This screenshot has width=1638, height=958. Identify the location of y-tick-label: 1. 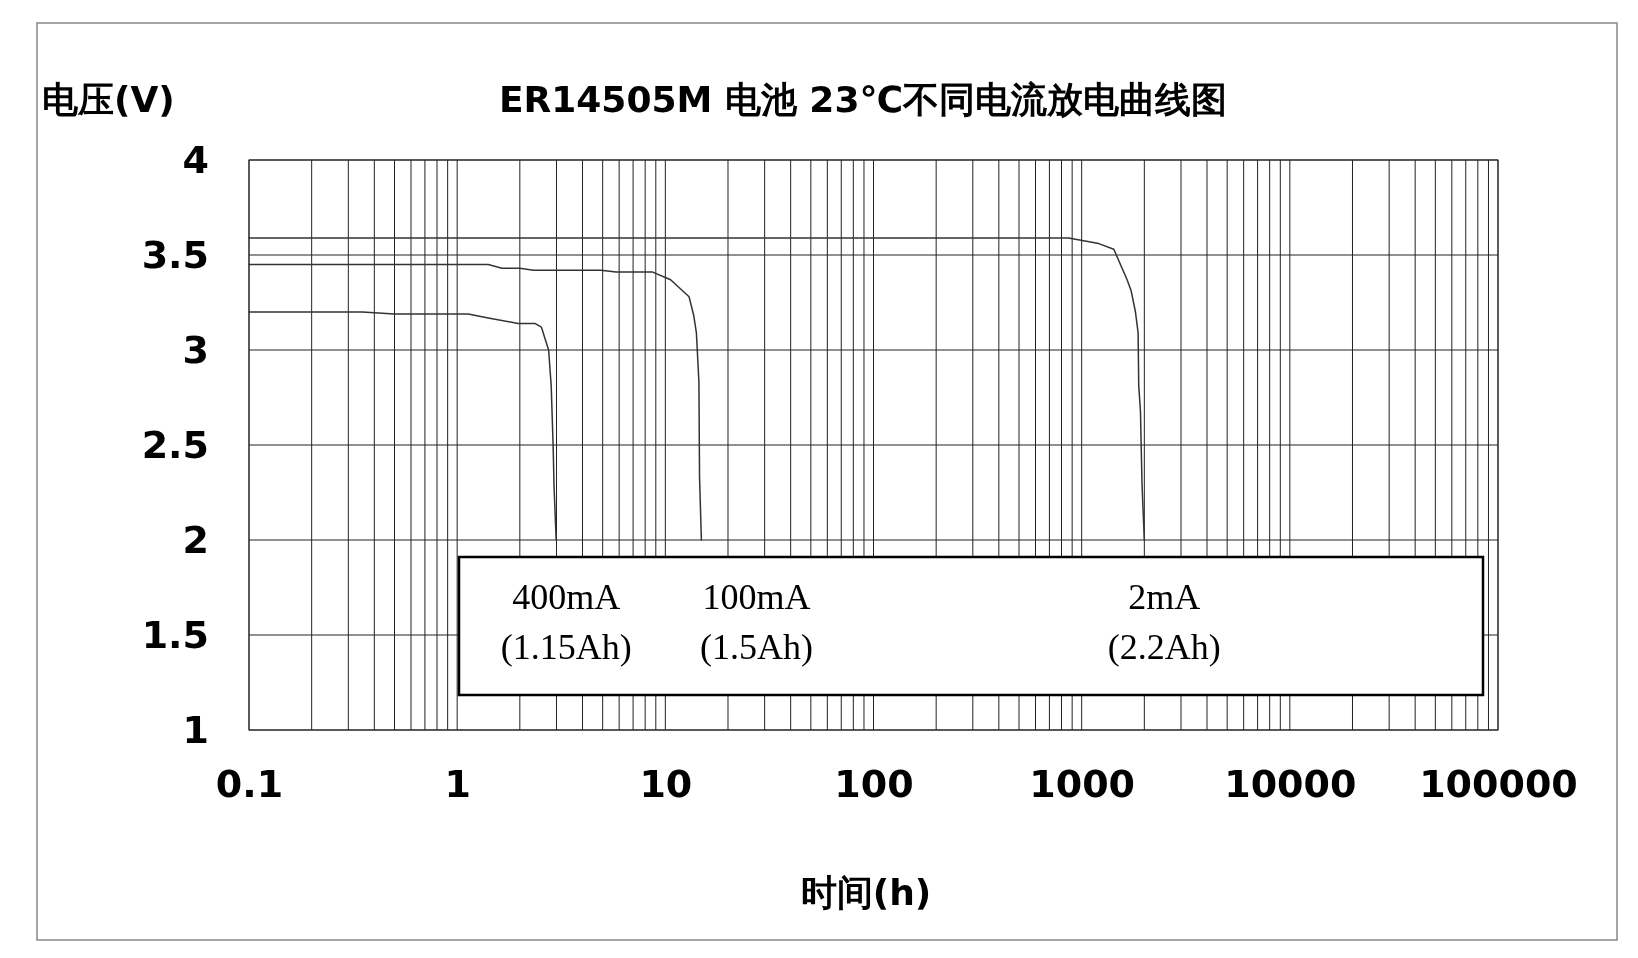
(195, 729).